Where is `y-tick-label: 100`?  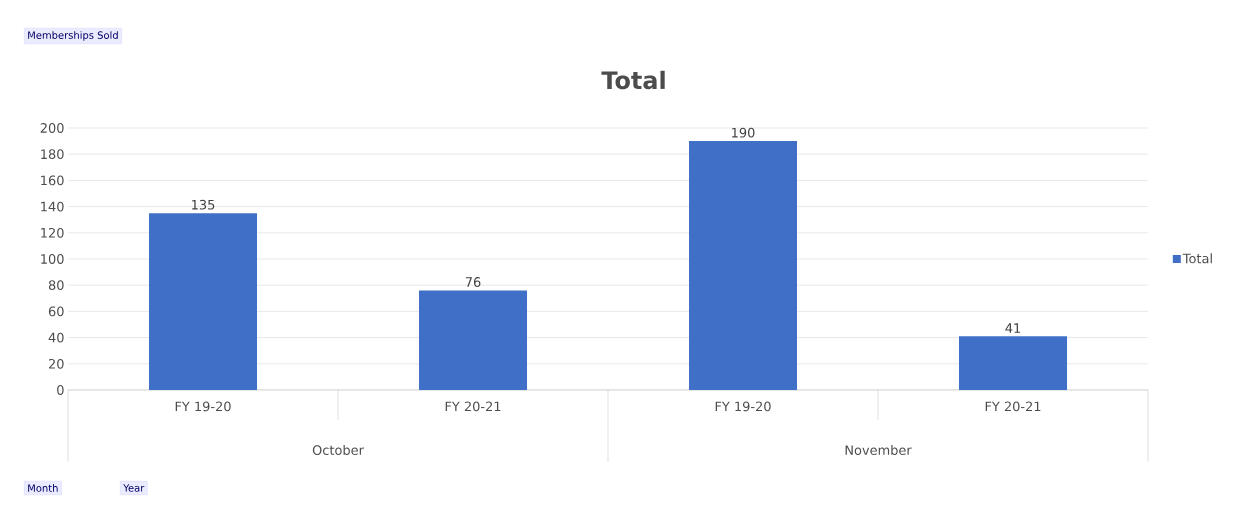 y-tick-label: 100 is located at coordinates (52, 259).